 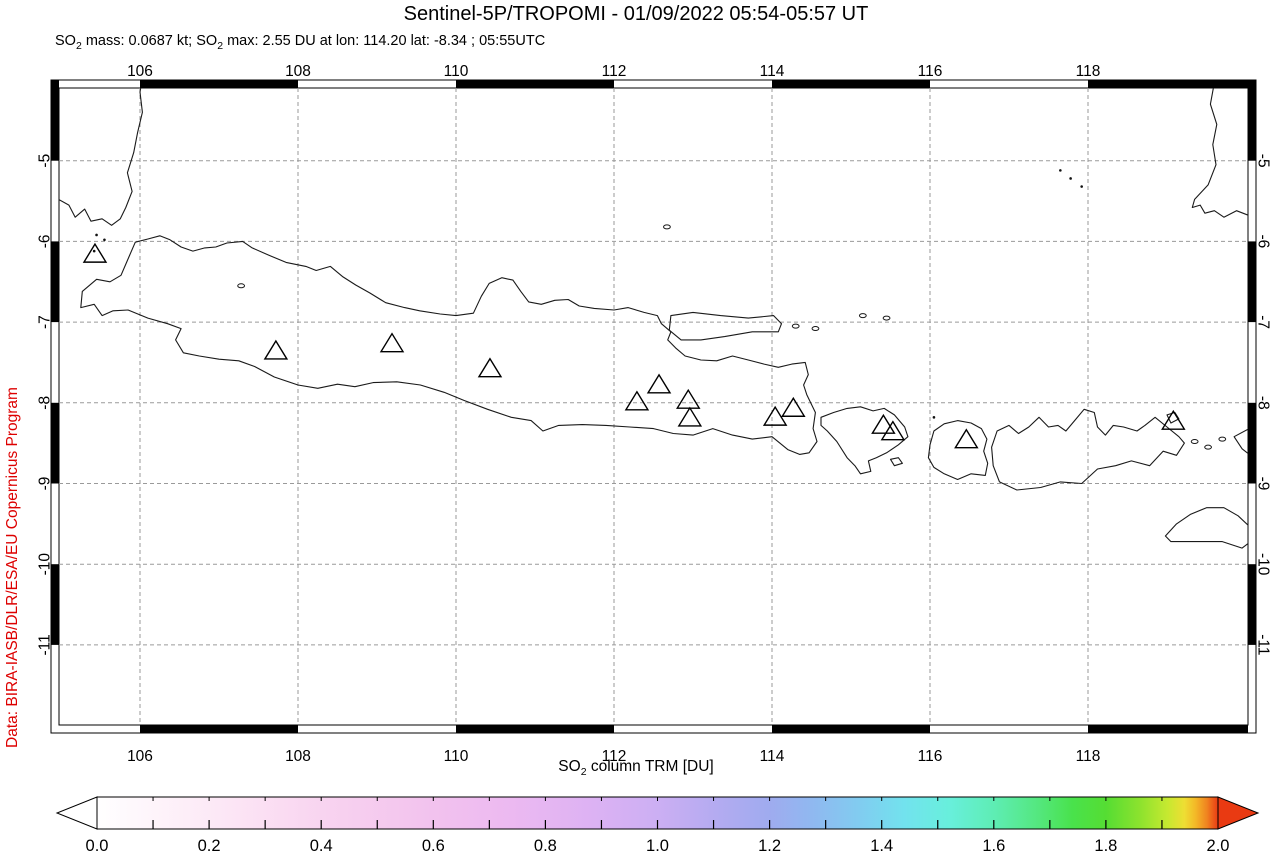 What do you see at coordinates (1218, 845) in the screenshot?
I see `colorbar-tick-label: 2.0` at bounding box center [1218, 845].